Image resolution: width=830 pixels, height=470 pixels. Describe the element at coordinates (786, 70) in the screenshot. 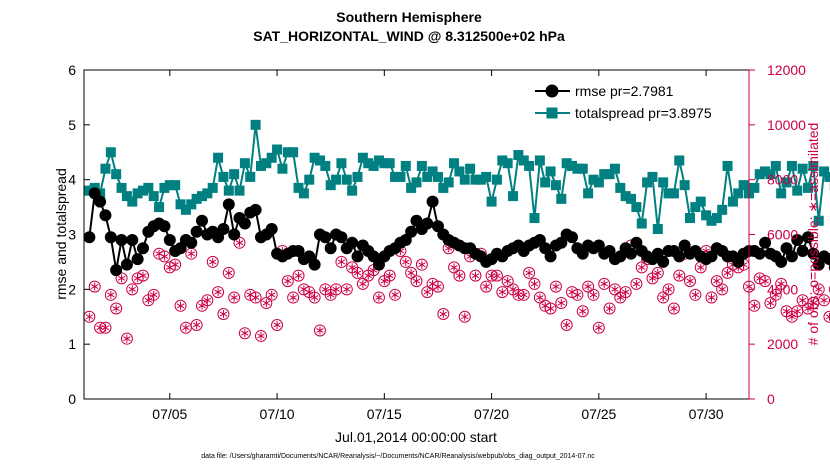

I see `y-tick-label-right: 12000` at that location.